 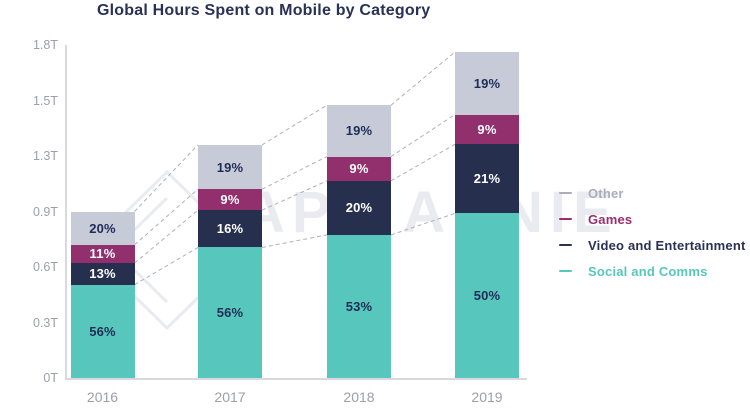 I want to click on bar-2017-social-and-comms-percent-label: 56%, so click(x=230, y=313).